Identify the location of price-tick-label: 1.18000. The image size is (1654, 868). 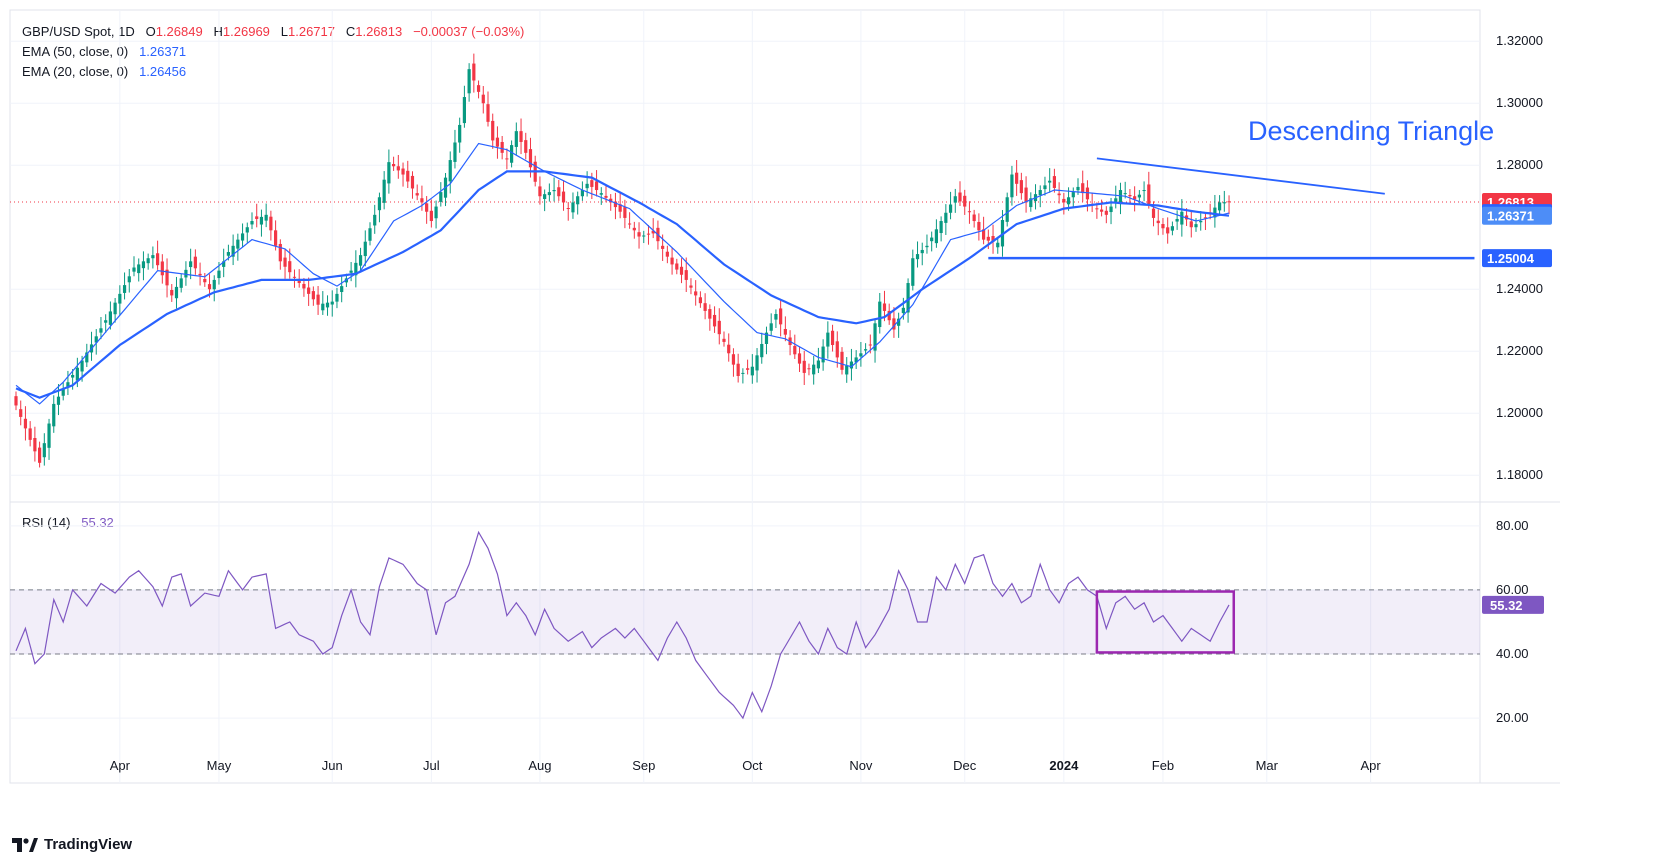
(1519, 474).